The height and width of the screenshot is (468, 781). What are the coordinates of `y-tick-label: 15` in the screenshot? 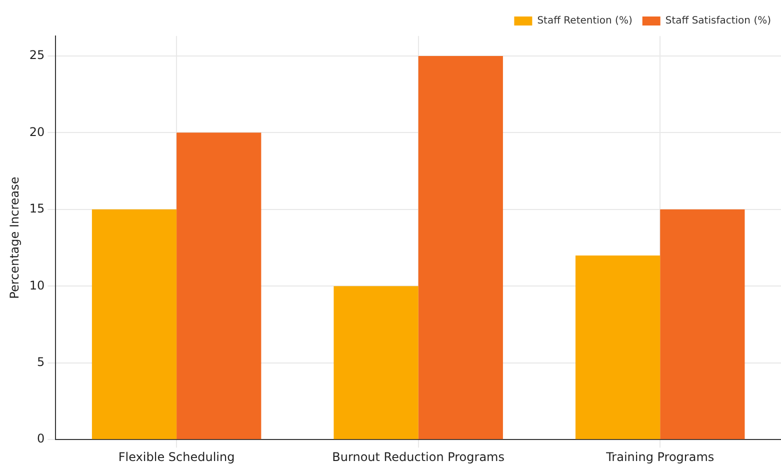 It's located at (37, 209).